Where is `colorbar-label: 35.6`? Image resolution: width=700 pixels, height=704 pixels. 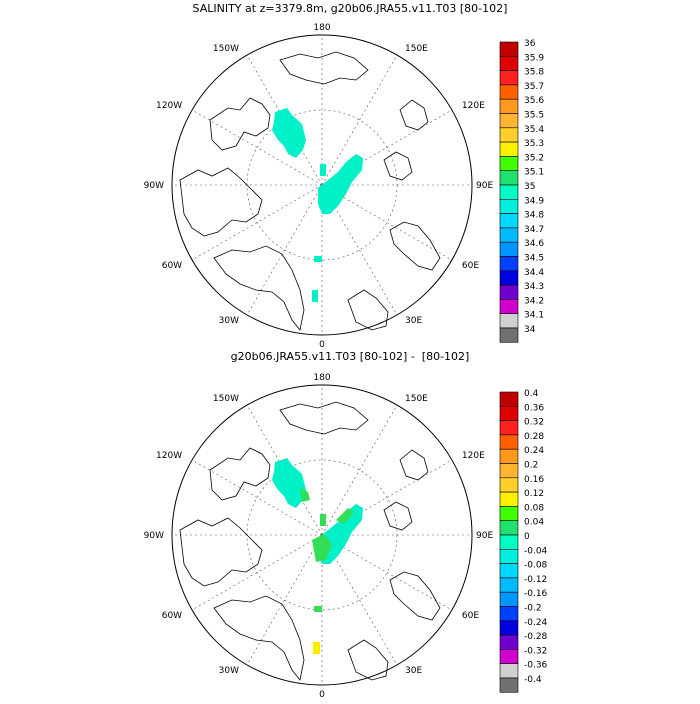
colorbar-label: 35.6 is located at coordinates (534, 101).